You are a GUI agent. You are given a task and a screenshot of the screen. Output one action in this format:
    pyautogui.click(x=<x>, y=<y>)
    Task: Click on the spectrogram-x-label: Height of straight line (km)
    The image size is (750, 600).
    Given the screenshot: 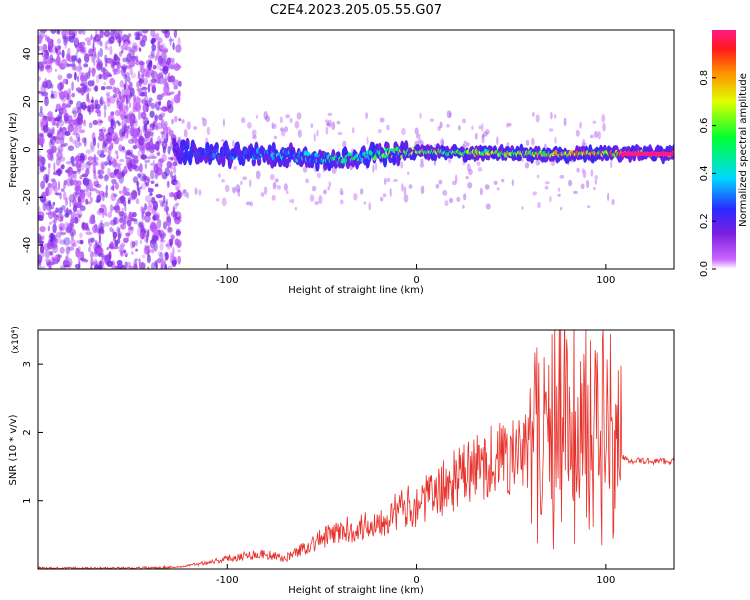 What is the action you would take?
    pyautogui.click(x=356, y=290)
    